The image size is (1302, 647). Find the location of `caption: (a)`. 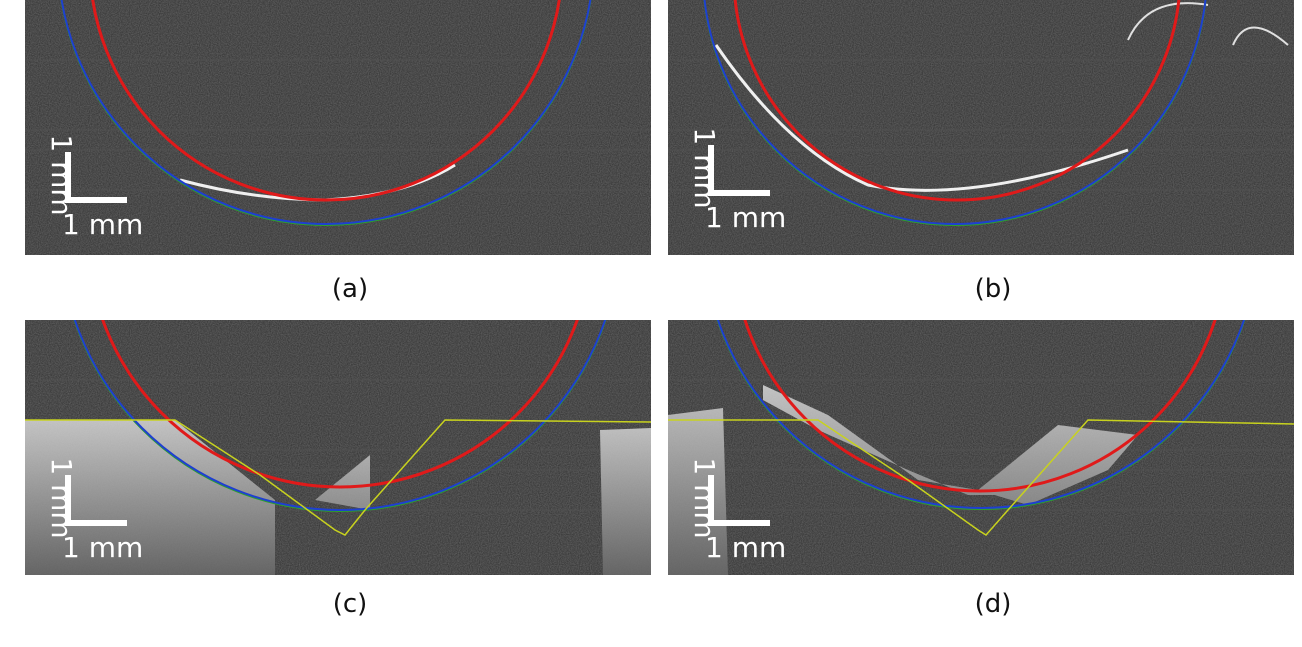

caption: (a) is located at coordinates (350, 289).